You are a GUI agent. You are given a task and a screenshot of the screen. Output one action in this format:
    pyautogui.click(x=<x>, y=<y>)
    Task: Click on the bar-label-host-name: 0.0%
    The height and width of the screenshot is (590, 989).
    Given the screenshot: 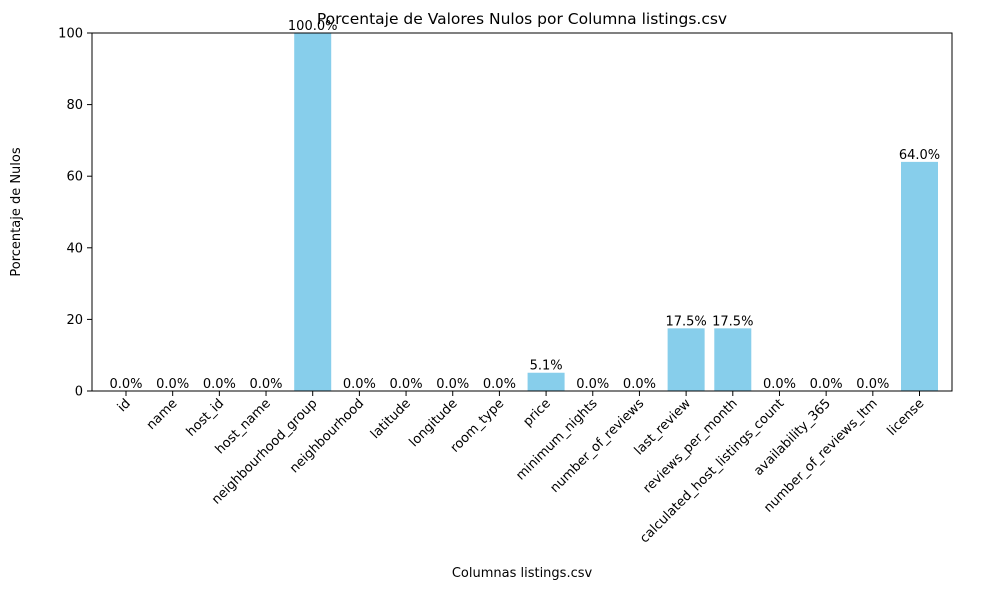 What is the action you would take?
    pyautogui.click(x=266, y=384)
    